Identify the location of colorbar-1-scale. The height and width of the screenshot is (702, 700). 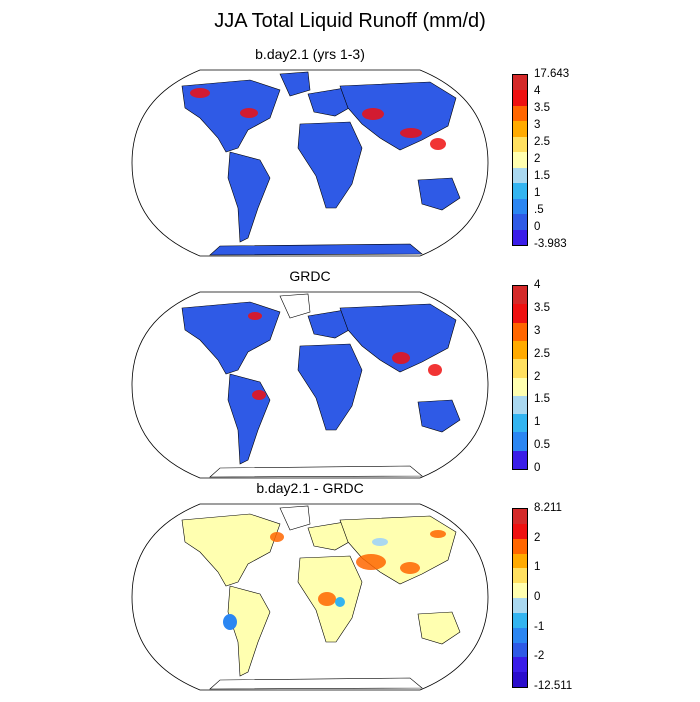
(520, 160).